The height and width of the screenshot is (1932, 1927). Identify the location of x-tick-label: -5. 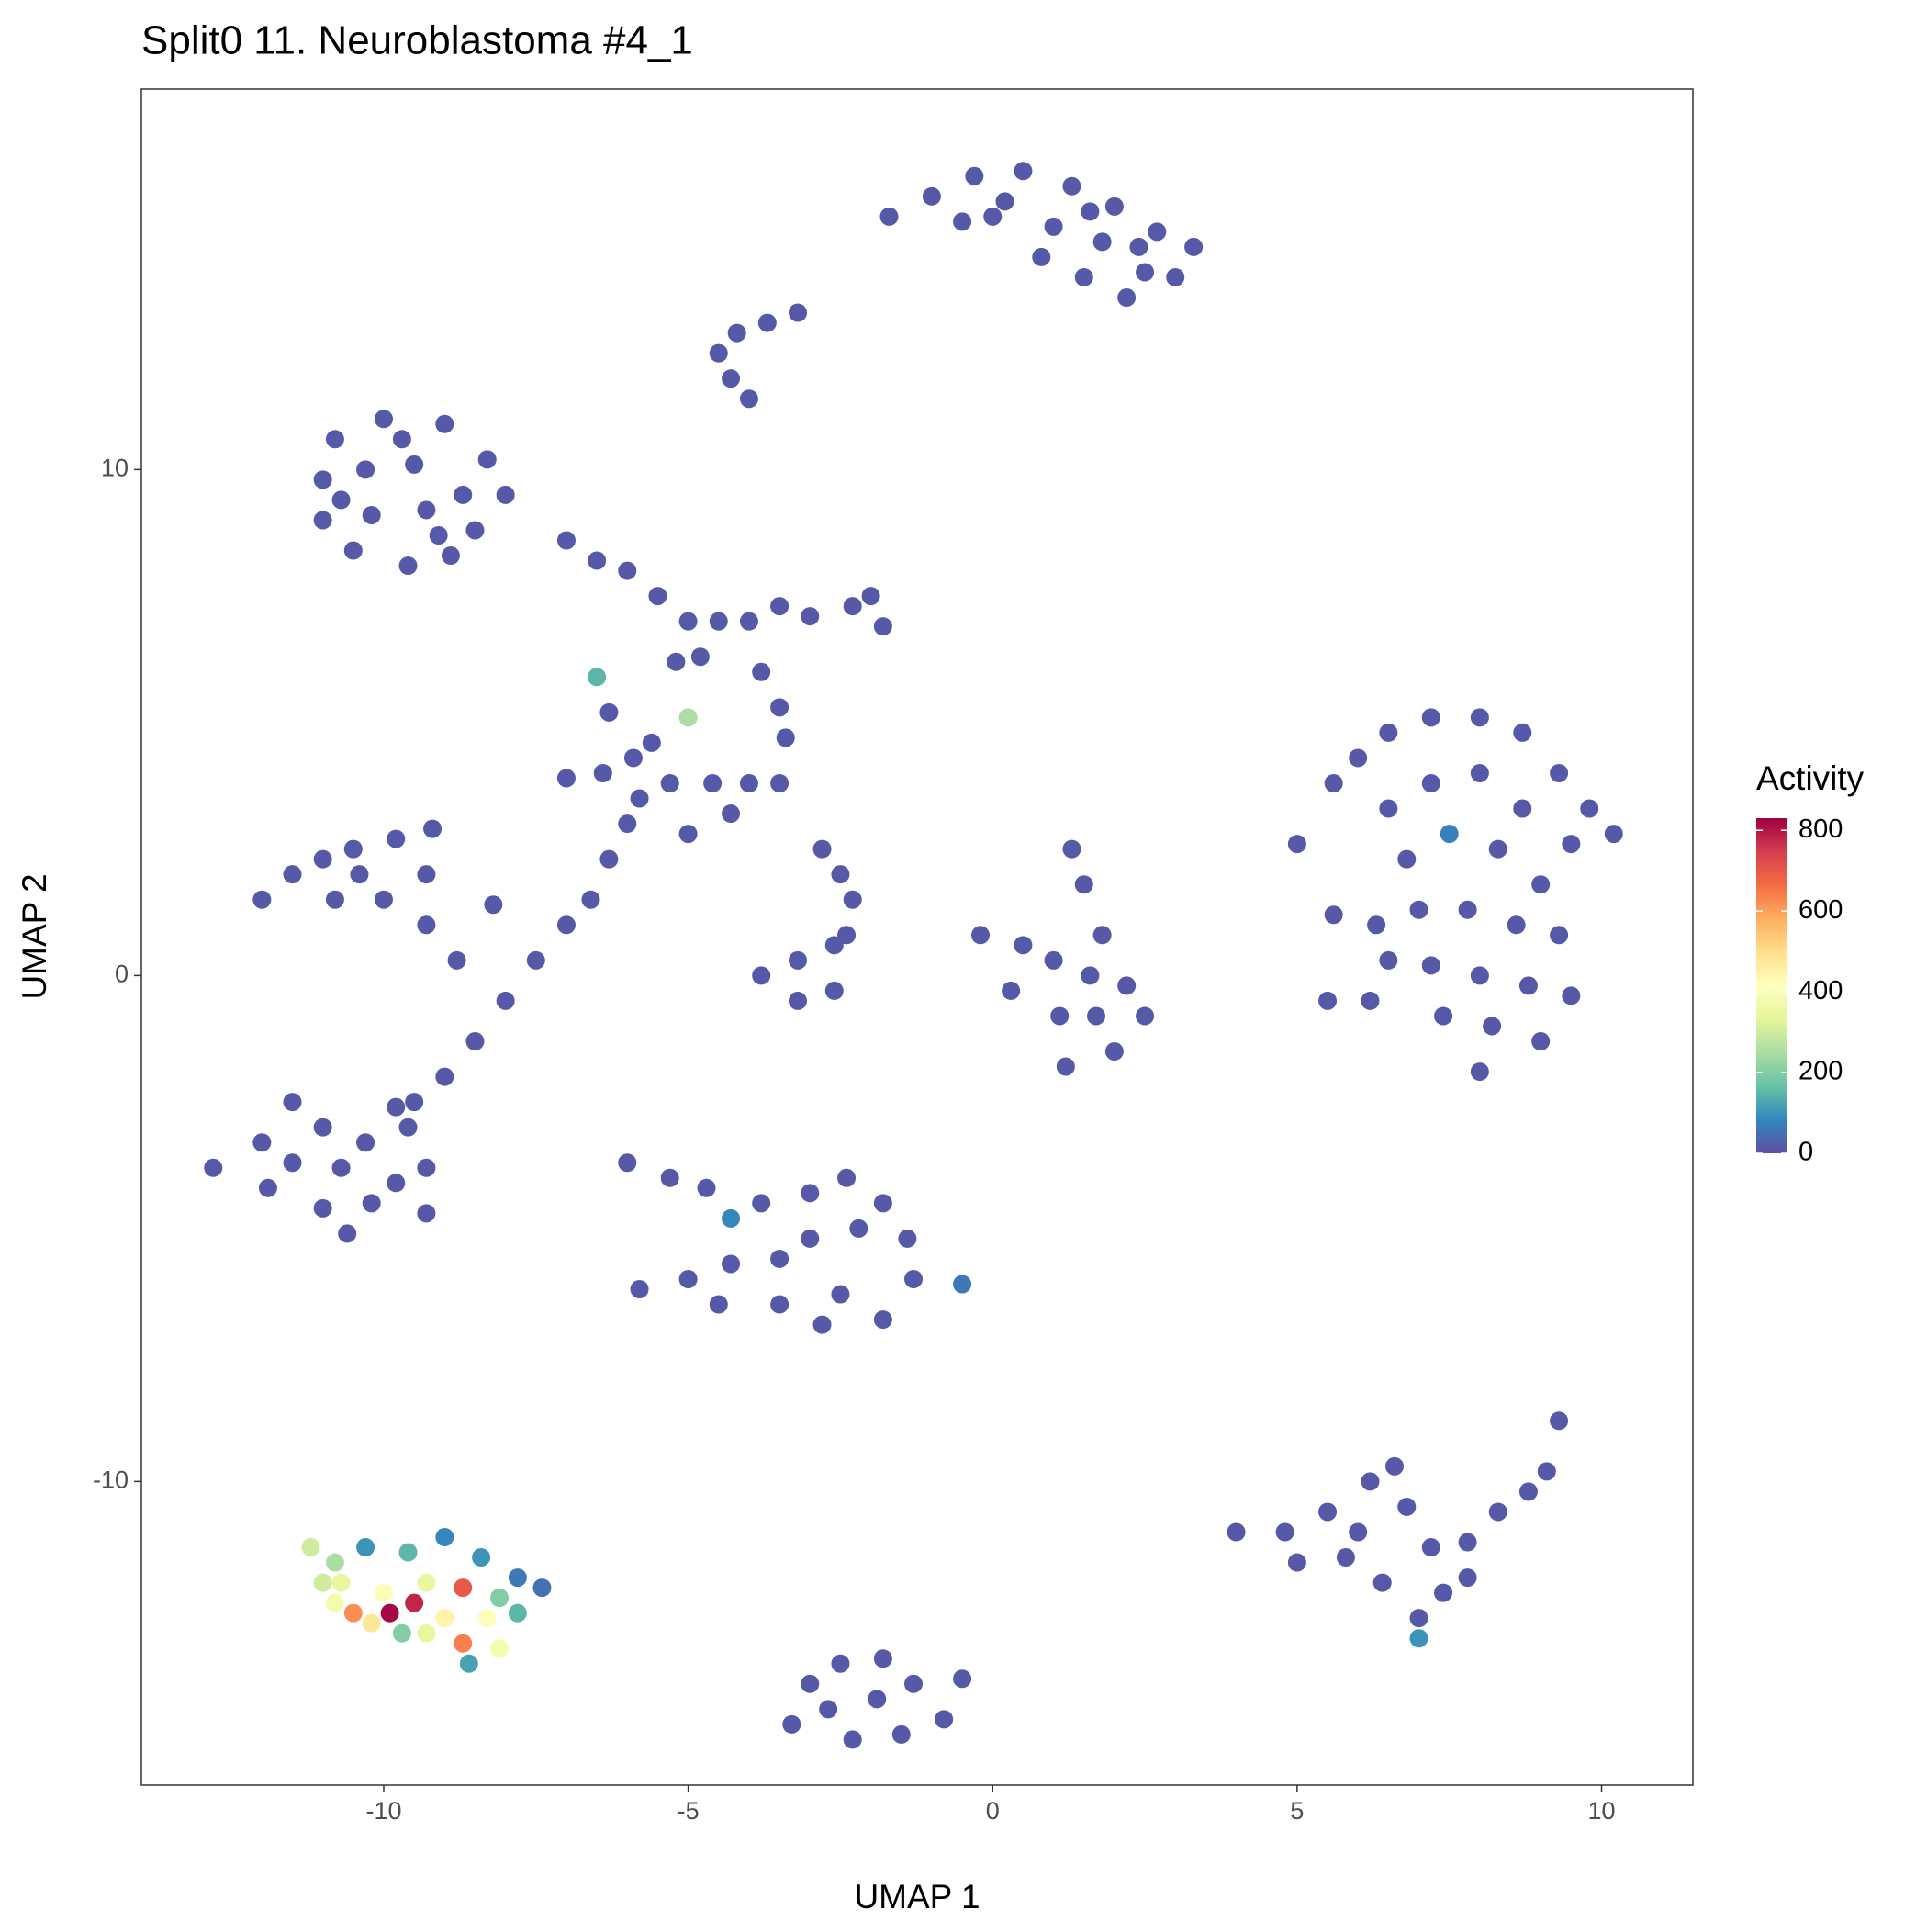
(689, 1811).